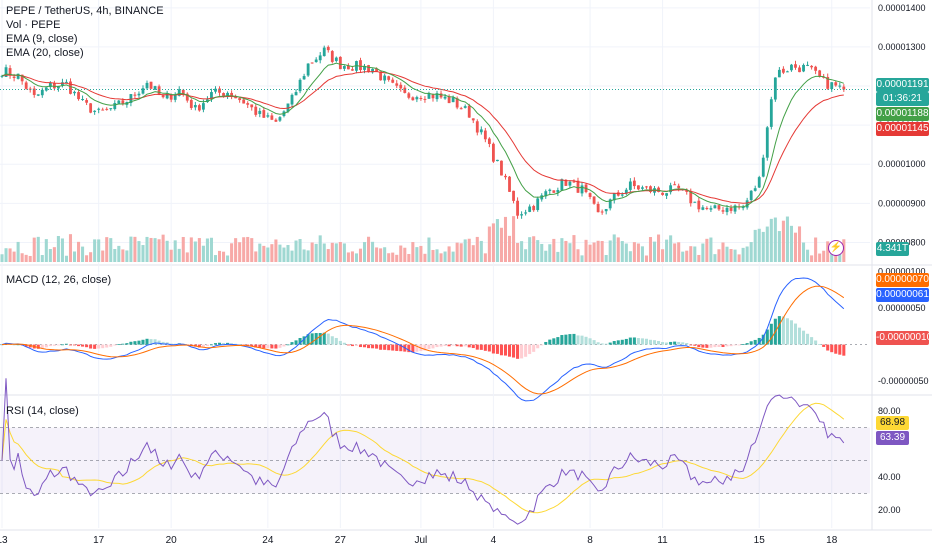 The height and width of the screenshot is (555, 932). What do you see at coordinates (902, 85) in the screenshot?
I see `price-badge: 0.00001191` at bounding box center [902, 85].